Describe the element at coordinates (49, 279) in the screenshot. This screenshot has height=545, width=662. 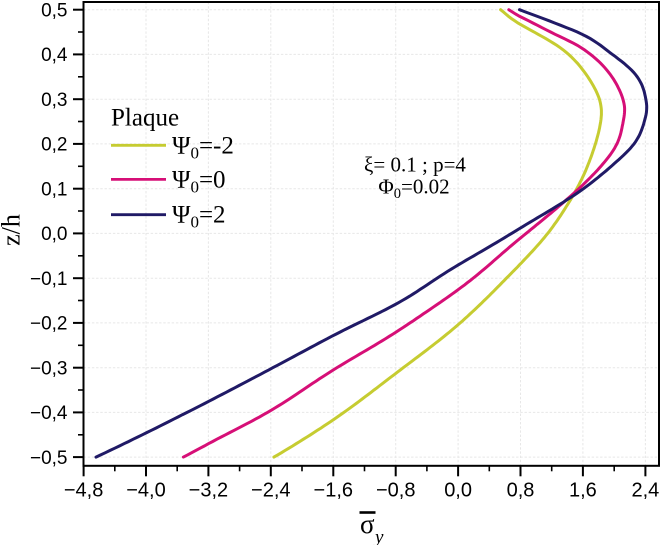
I see `svg-text: −0,1` at that location.